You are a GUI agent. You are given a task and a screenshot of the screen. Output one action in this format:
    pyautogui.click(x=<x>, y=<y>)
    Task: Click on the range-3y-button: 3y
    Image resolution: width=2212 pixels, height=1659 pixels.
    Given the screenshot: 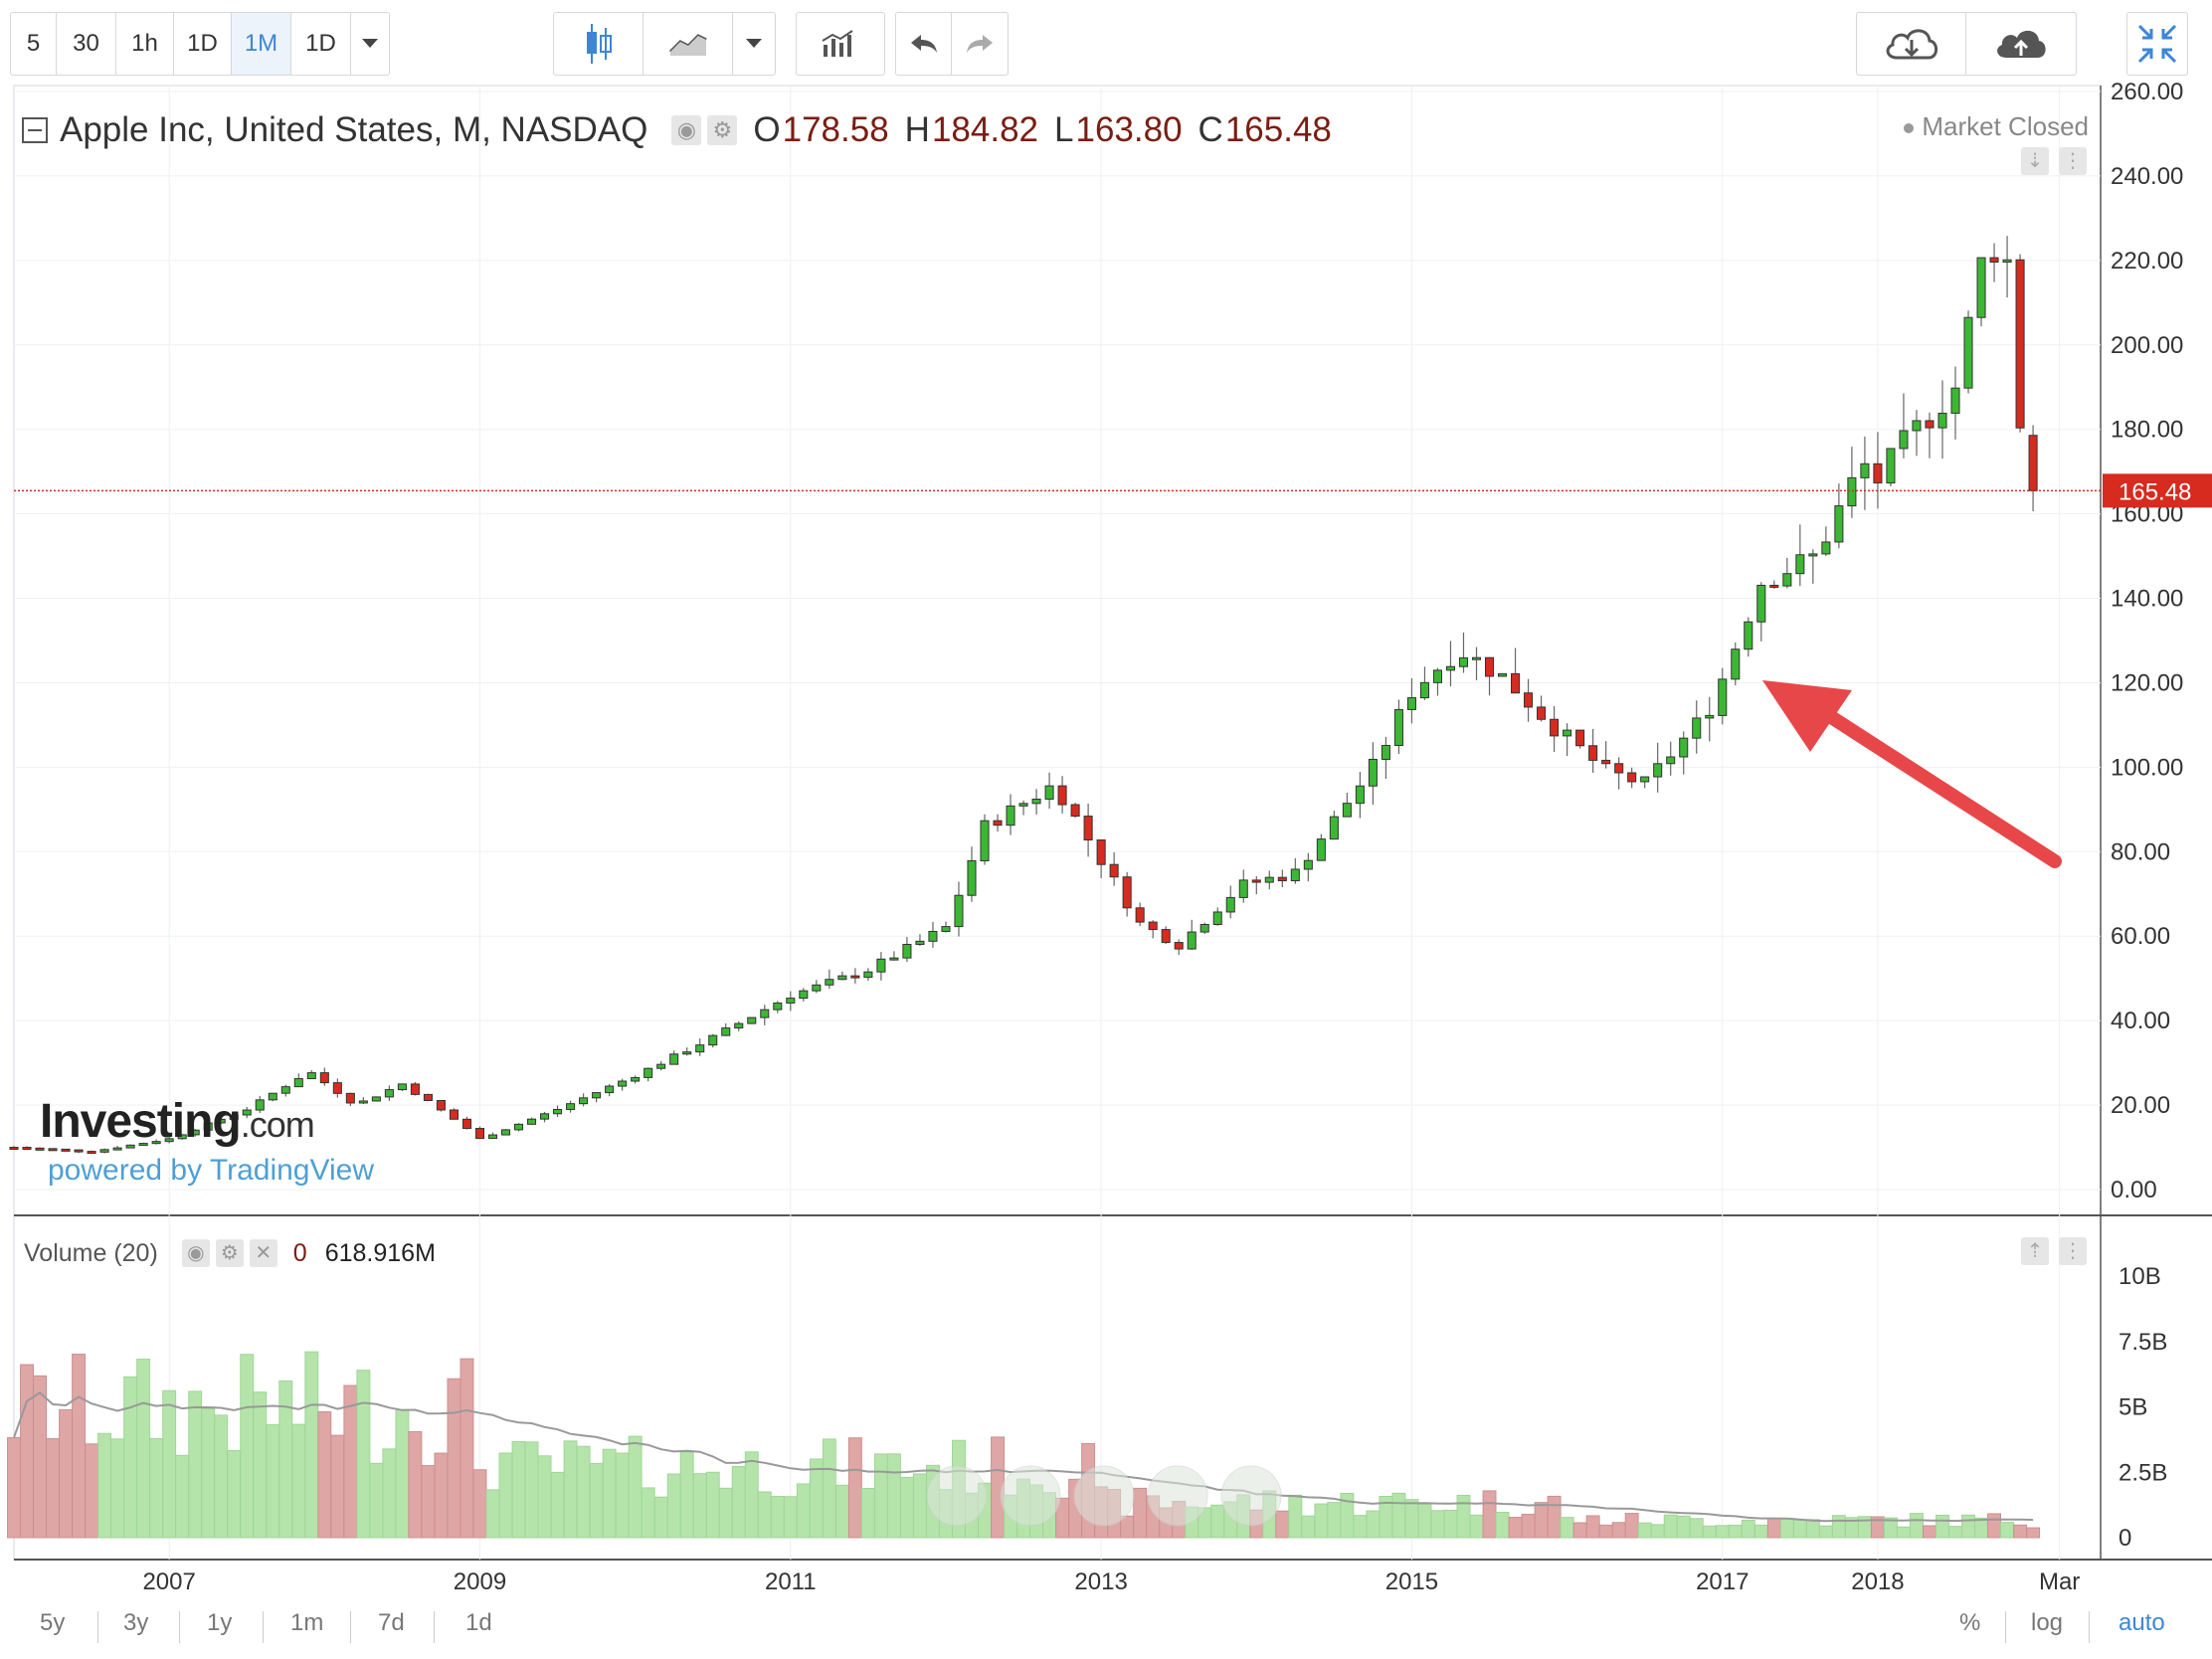 What is the action you would take?
    pyautogui.click(x=136, y=1622)
    